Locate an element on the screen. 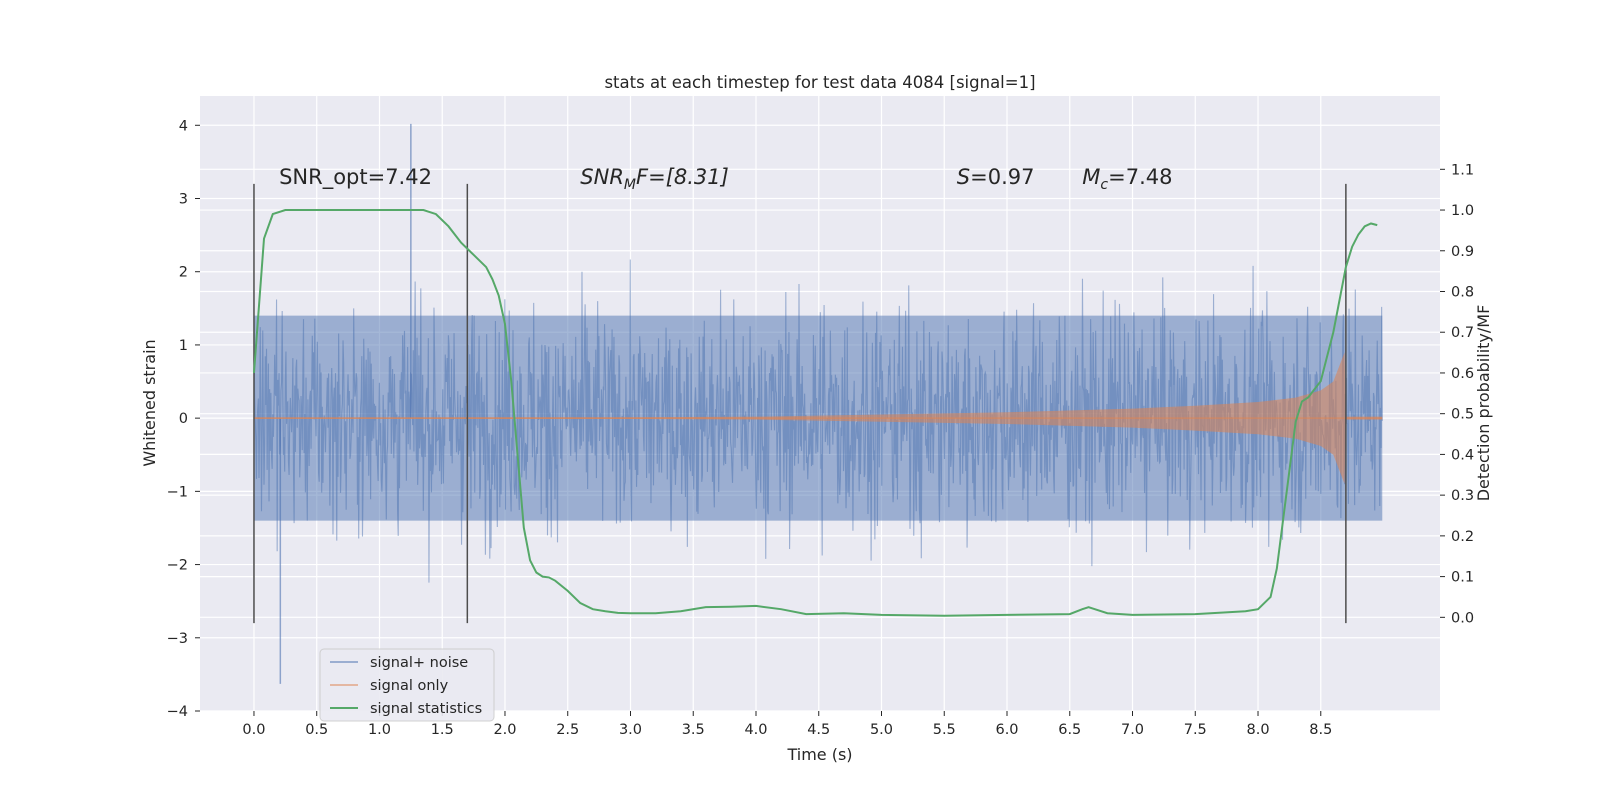  y-right-tick-label-2: 0.9 is located at coordinates (1462, 252).